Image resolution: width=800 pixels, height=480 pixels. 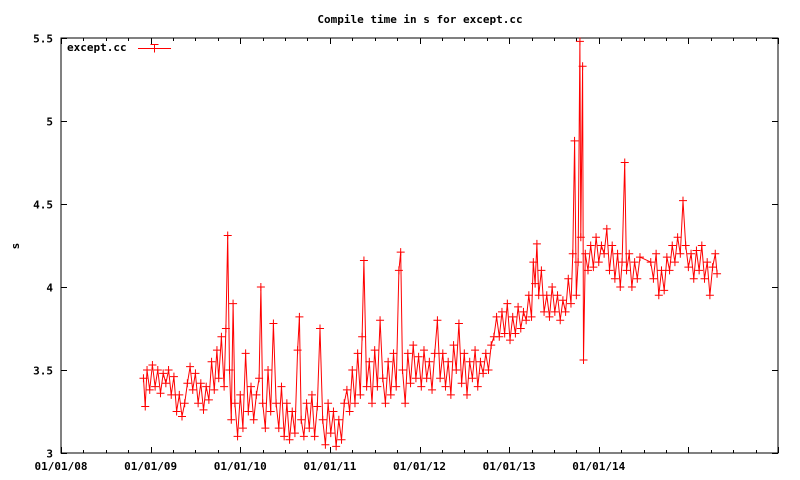 What do you see at coordinates (419, 19) in the screenshot?
I see `chart-title: Compile time in s for except.cc` at bounding box center [419, 19].